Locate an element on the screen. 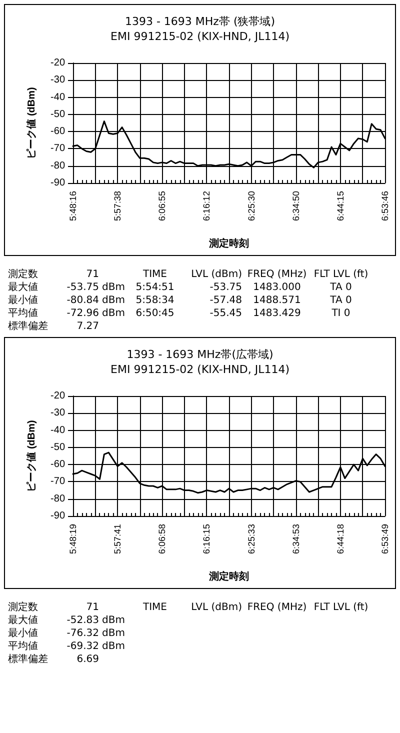  x-tick-label: 6:34:53 is located at coordinates (295, 539).